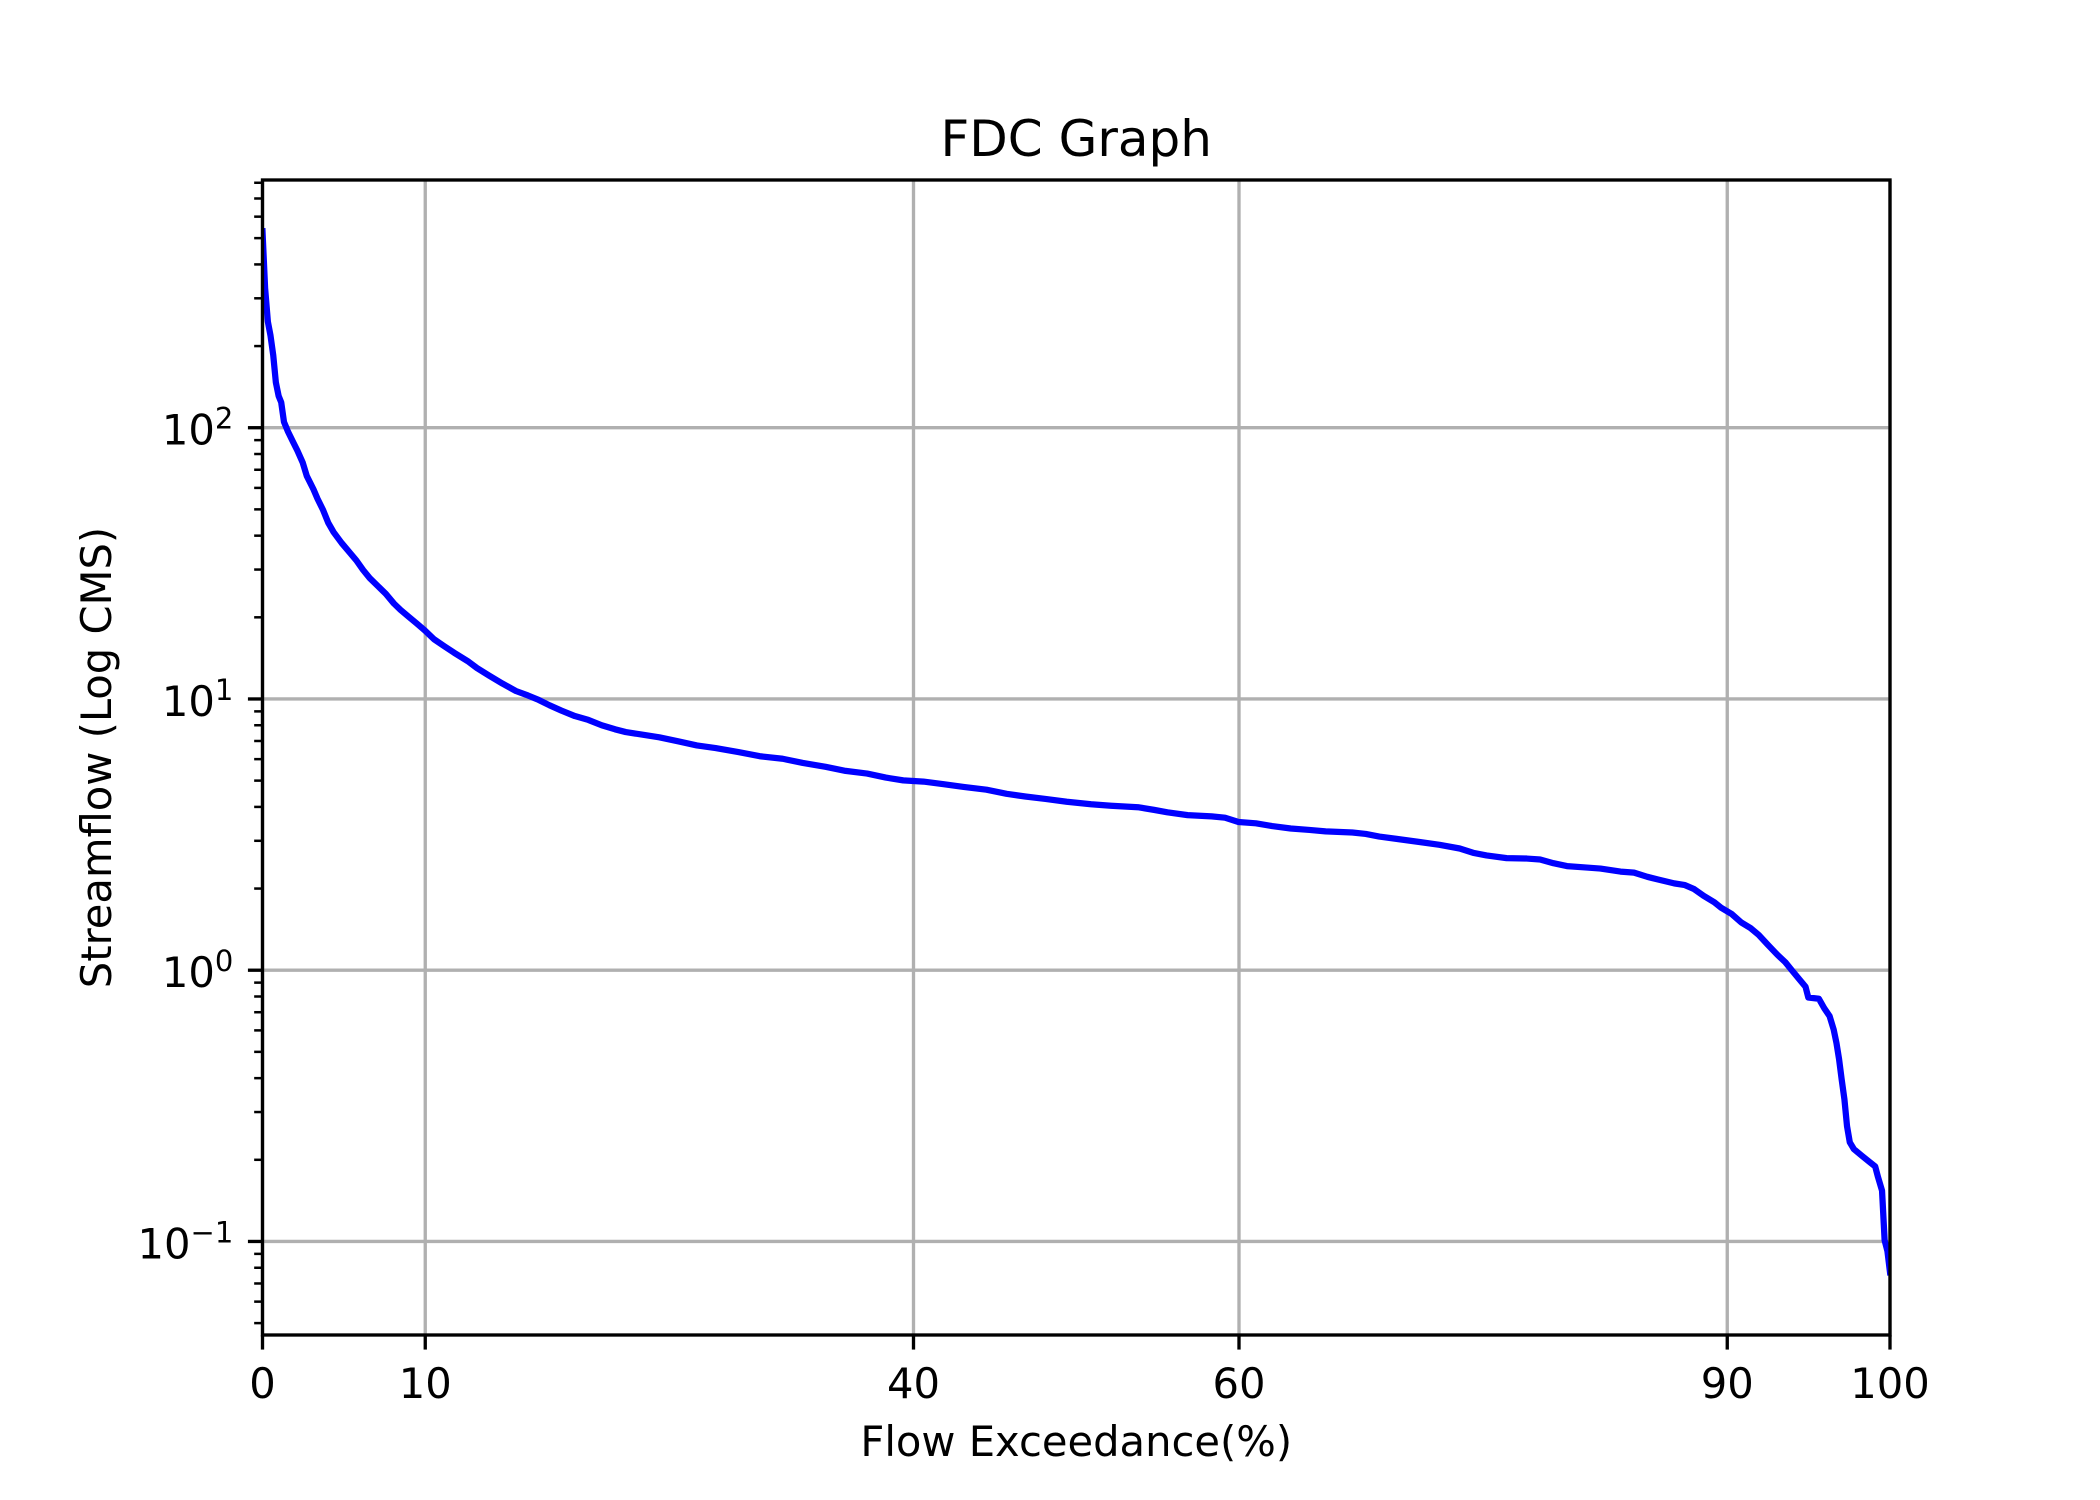  What do you see at coordinates (1238, 1383) in the screenshot?
I see `x-tick-label: 60` at bounding box center [1238, 1383].